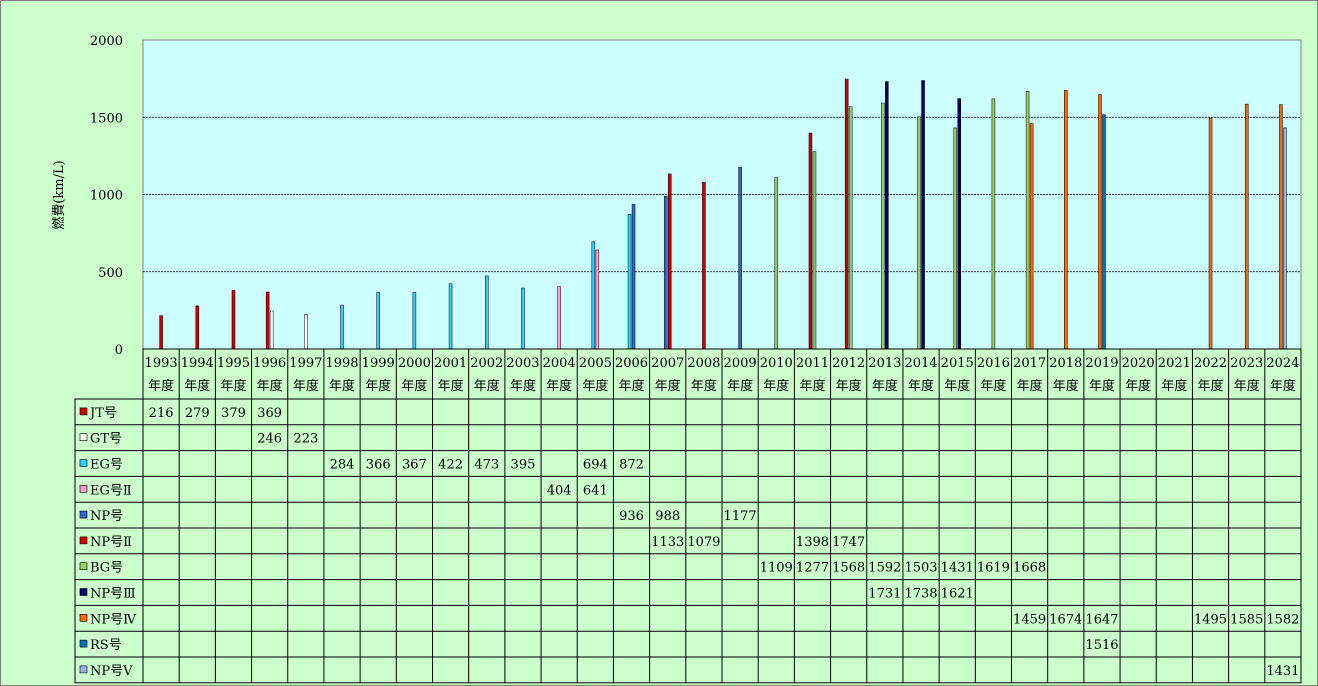  What do you see at coordinates (414, 363) in the screenshot?
I see `category-year-label: 2000` at bounding box center [414, 363].